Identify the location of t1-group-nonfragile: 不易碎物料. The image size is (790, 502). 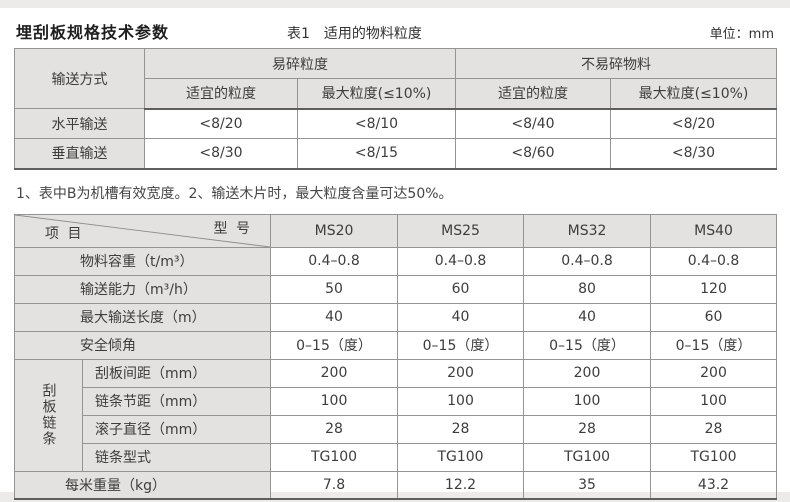
(616, 63).